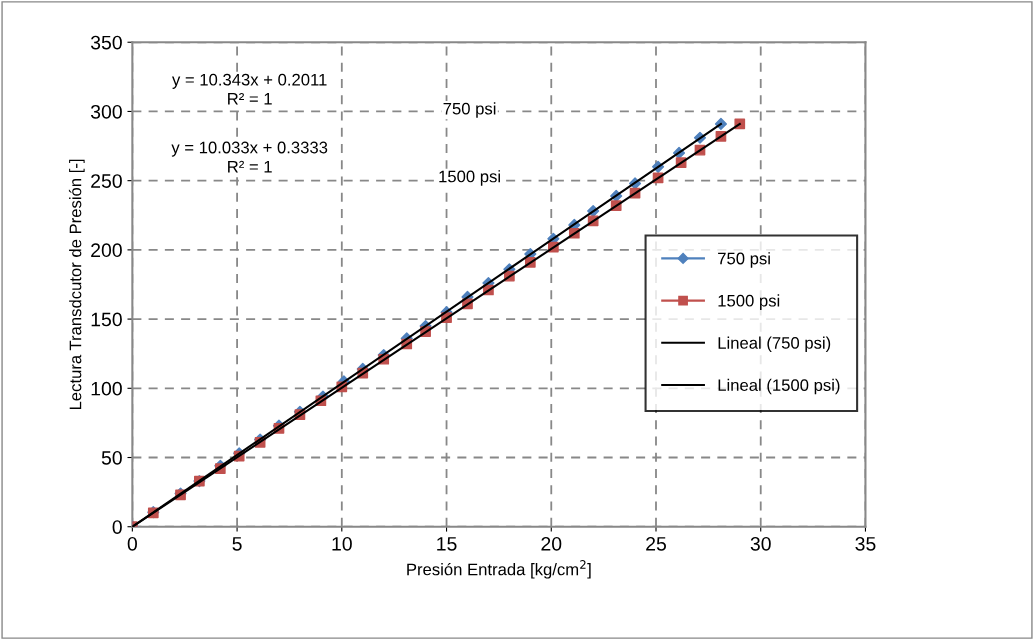 This screenshot has height=640, width=1034. What do you see at coordinates (447, 544) in the screenshot?
I see `x-tick-label: 15` at bounding box center [447, 544].